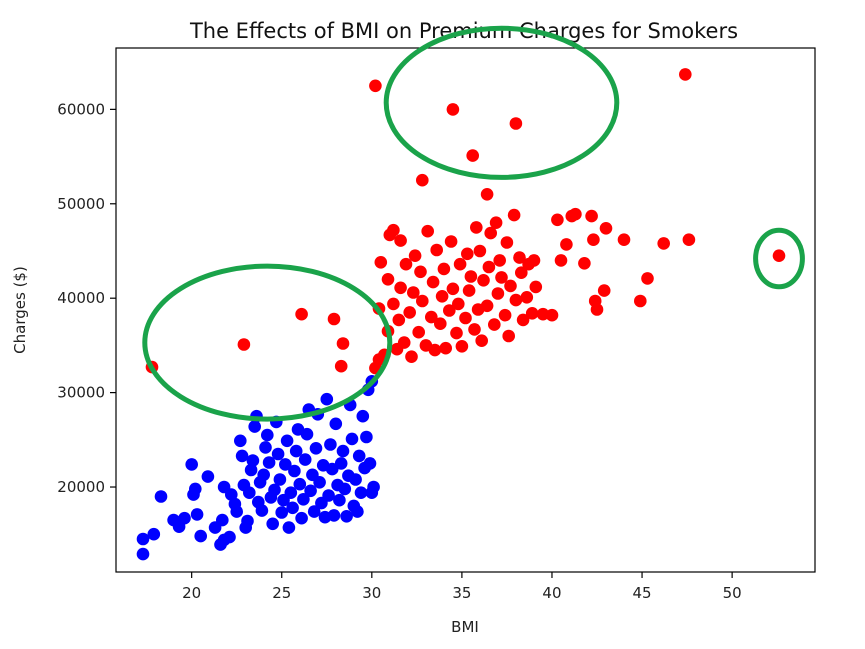  What do you see at coordinates (81, 487) in the screenshot?
I see `y-tick-label: 20000` at bounding box center [81, 487].